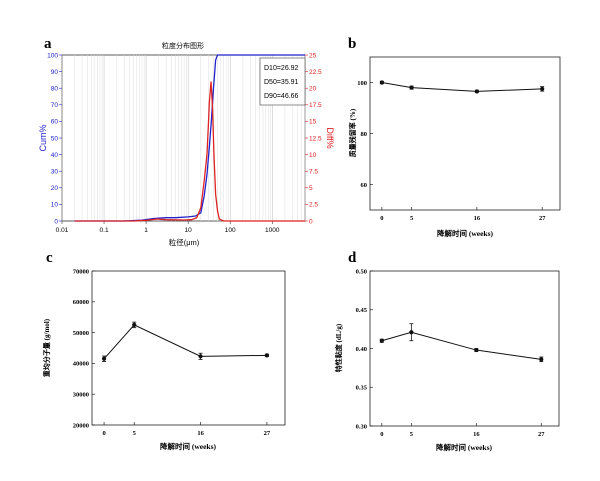  Describe the element at coordinates (168, 227) in the screenshot. I see `panel-a-x-ticks: 0.01 0.1 1 10 100 1000` at that location.